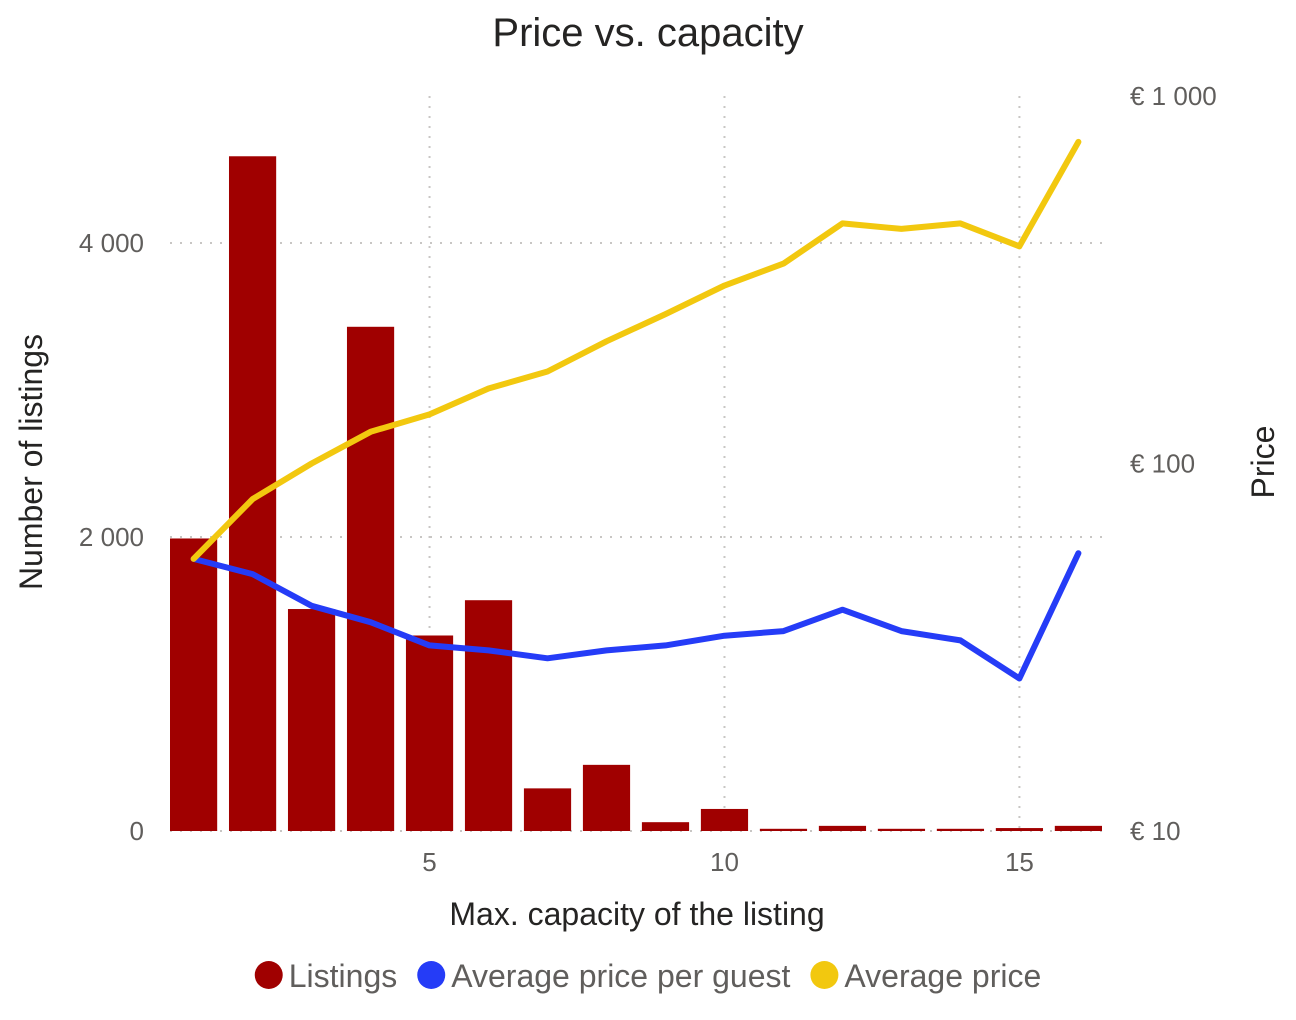 Image resolution: width=1296 pixels, height=1020 pixels. Describe the element at coordinates (636, 616) in the screenshot. I see `series-line` at that location.